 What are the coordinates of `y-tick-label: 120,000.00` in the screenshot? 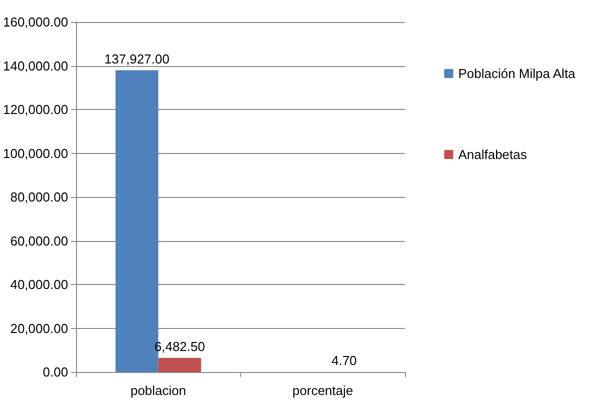 It's located at (35, 109).